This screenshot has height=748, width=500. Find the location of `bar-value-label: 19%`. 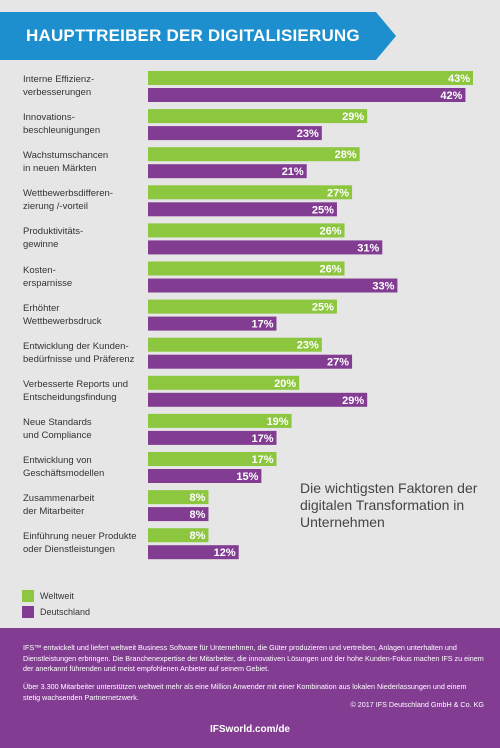

bar-value-label: 19% is located at coordinates (278, 422).